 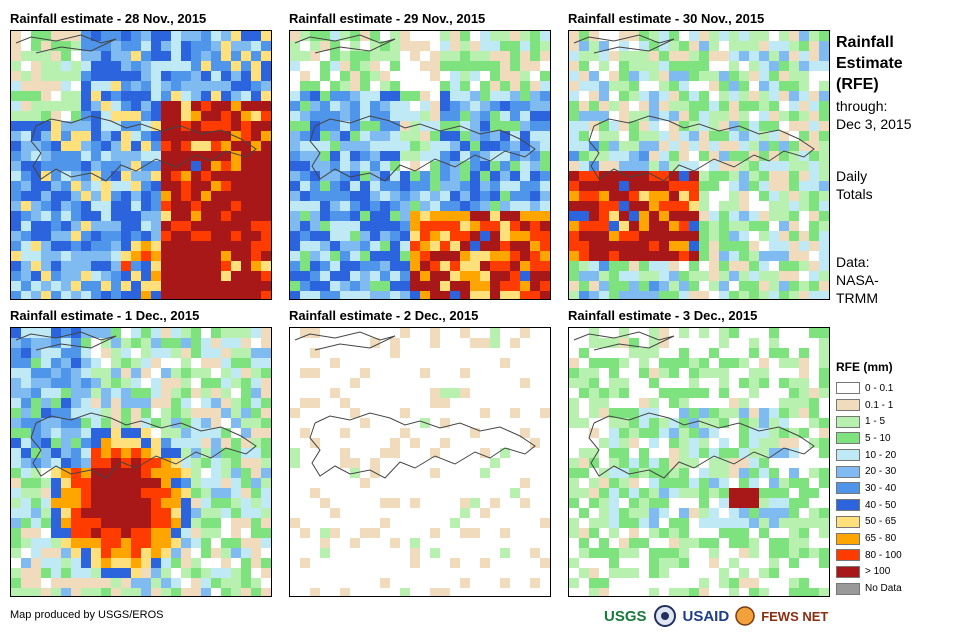 What do you see at coordinates (864, 367) in the screenshot?
I see `legend-title: RFE (mm)` at bounding box center [864, 367].